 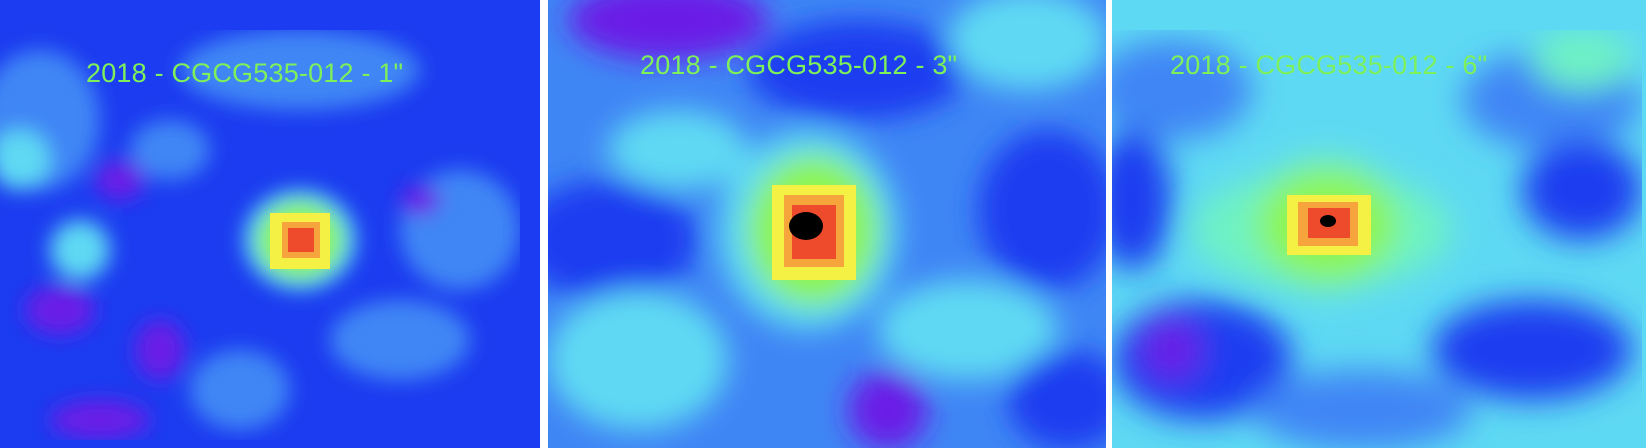 I want to click on panel-caption: 2018 - CGCG535-012 - 6", so click(x=1329, y=65).